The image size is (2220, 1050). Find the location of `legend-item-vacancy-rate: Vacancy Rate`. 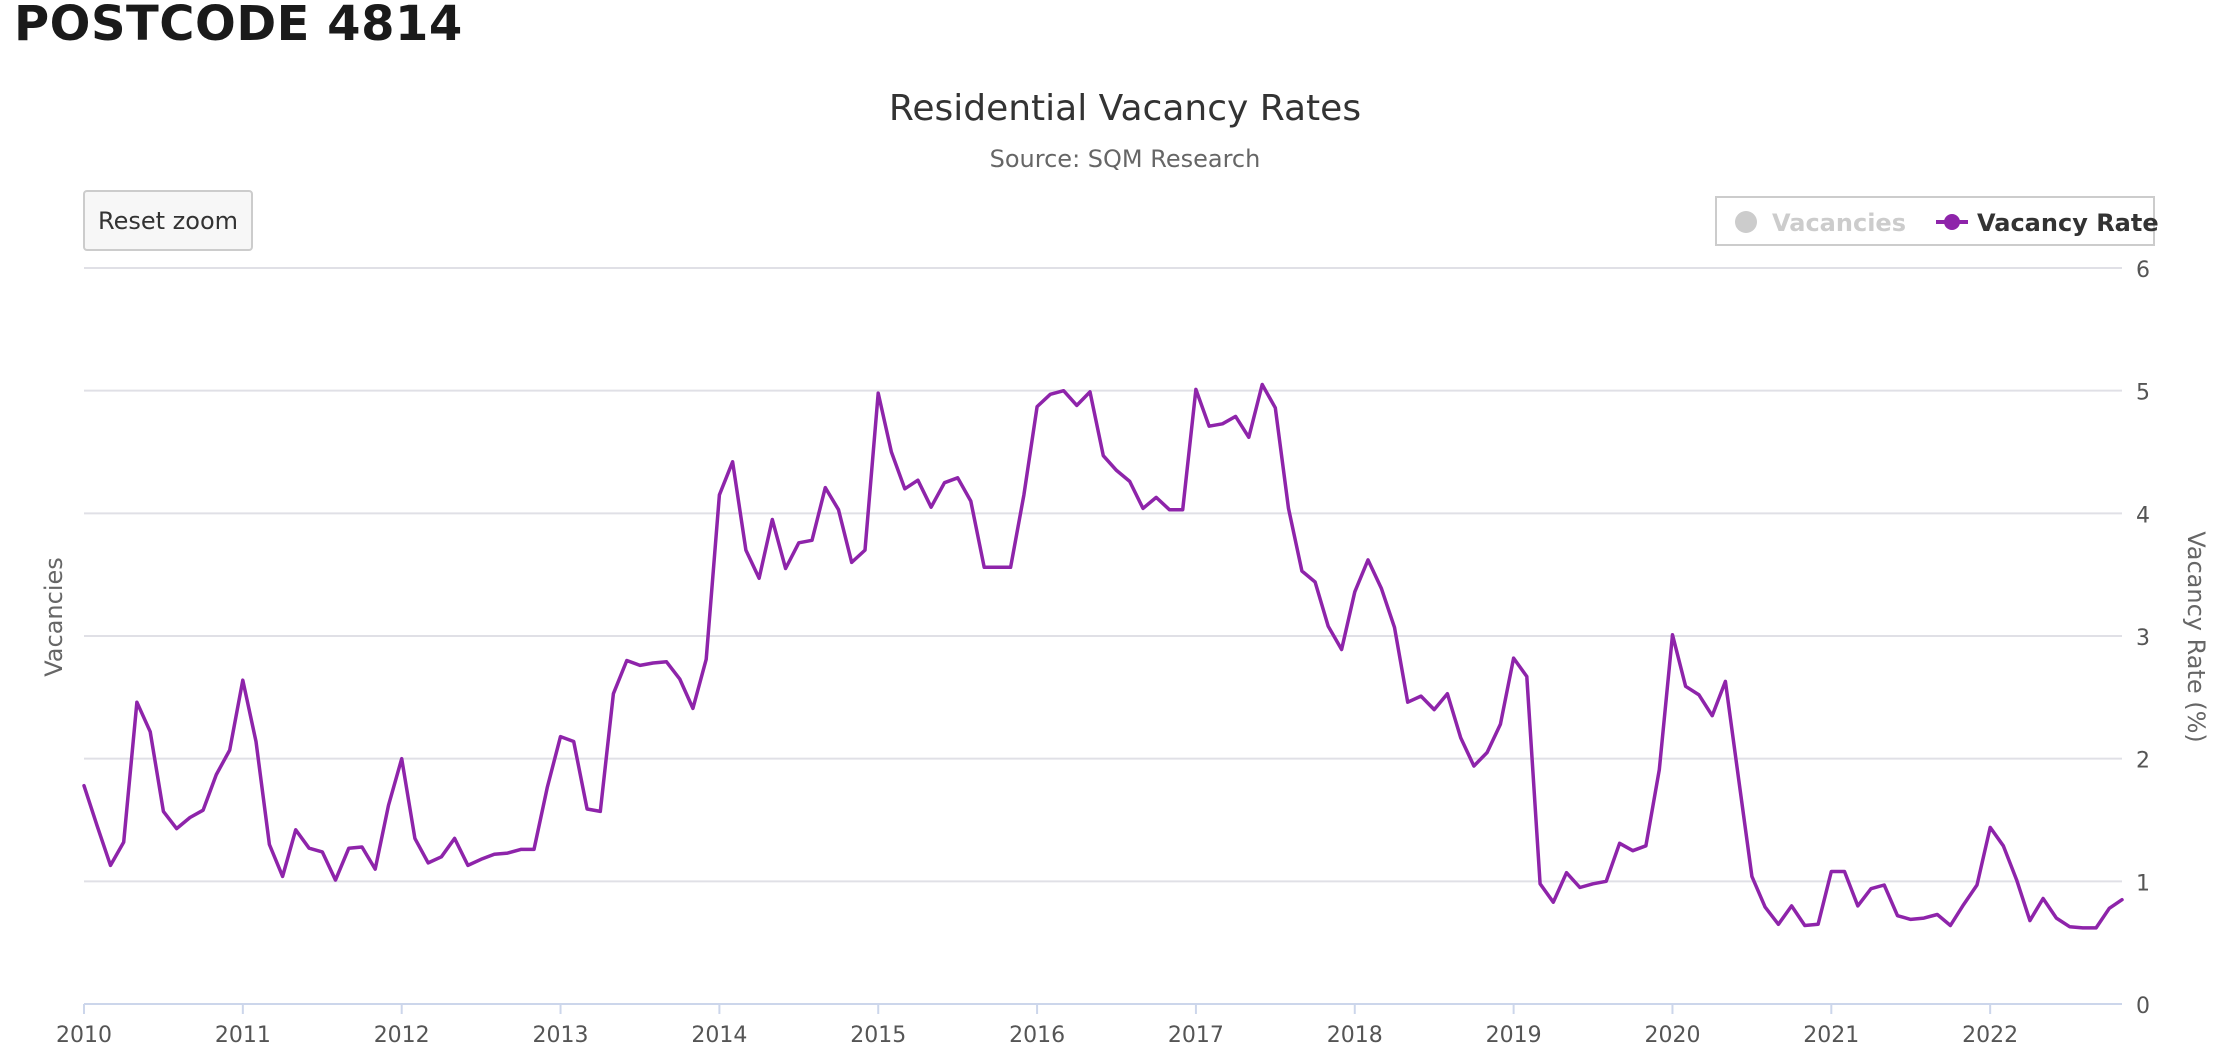

legend-item-vacancy-rate: Vacancy Rate is located at coordinates (2047, 223).